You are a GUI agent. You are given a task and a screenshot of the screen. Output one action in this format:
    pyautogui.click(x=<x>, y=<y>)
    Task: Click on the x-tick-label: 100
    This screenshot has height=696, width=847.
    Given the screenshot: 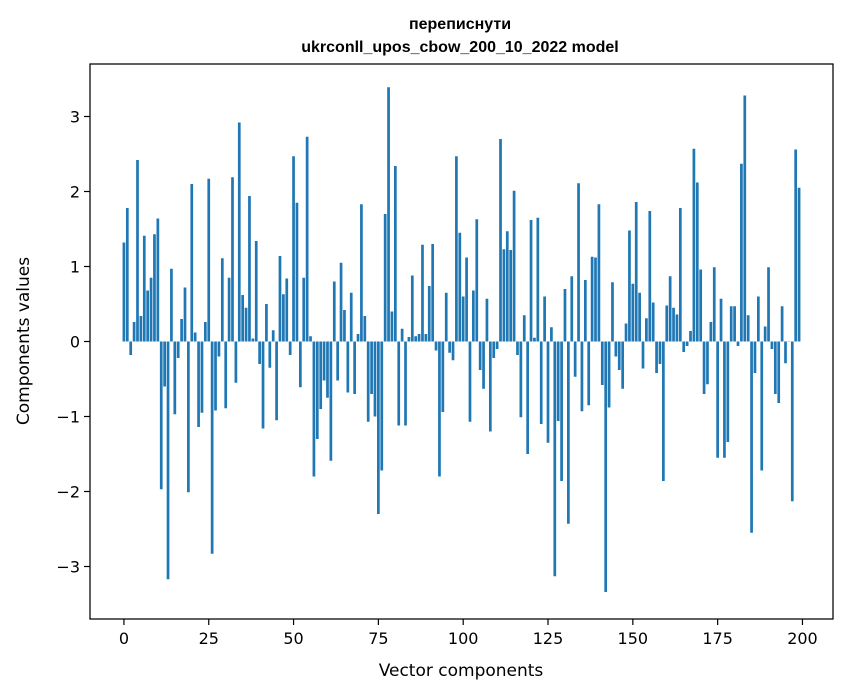 What is the action you would take?
    pyautogui.click(x=463, y=638)
    